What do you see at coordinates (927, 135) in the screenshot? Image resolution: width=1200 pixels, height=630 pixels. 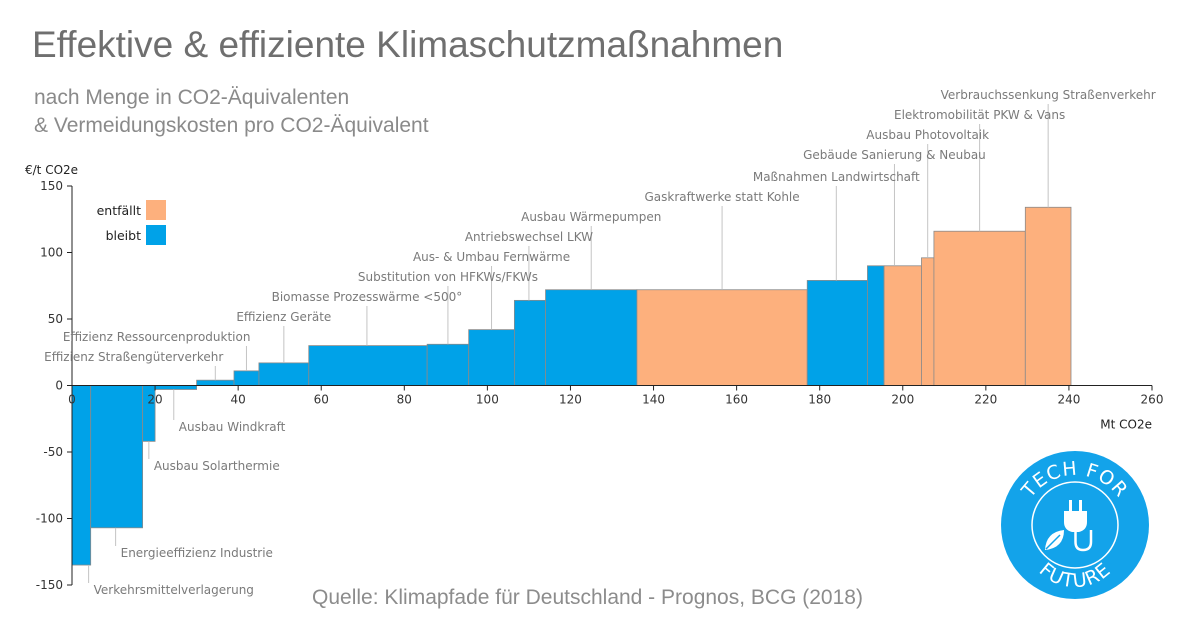 I see `annotation-16: Ausbau Photovoltaik` at bounding box center [927, 135].